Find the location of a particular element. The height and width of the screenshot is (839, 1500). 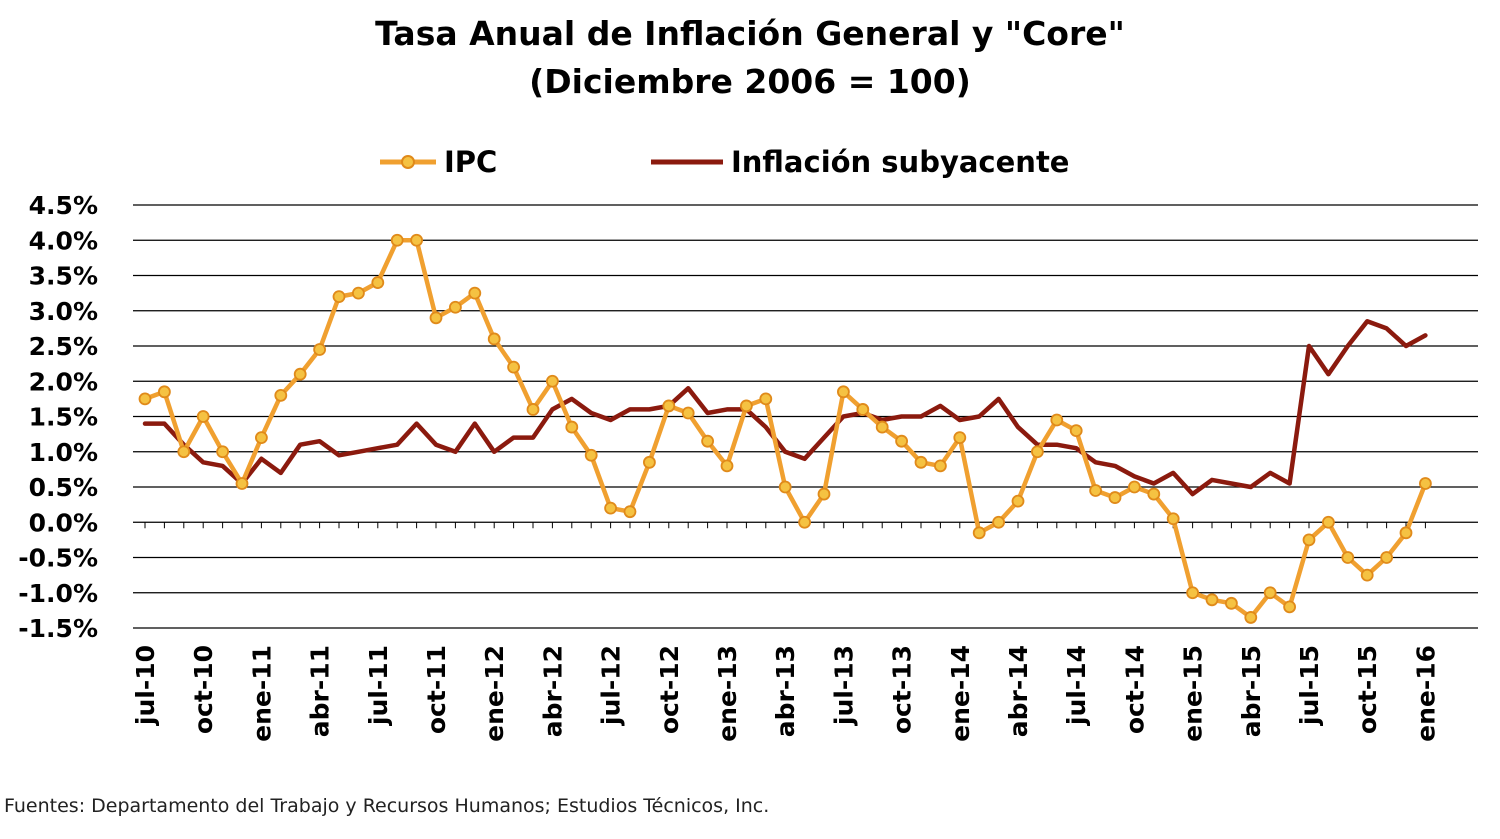

x-tick-label: oct-12 is located at coordinates (669, 689).